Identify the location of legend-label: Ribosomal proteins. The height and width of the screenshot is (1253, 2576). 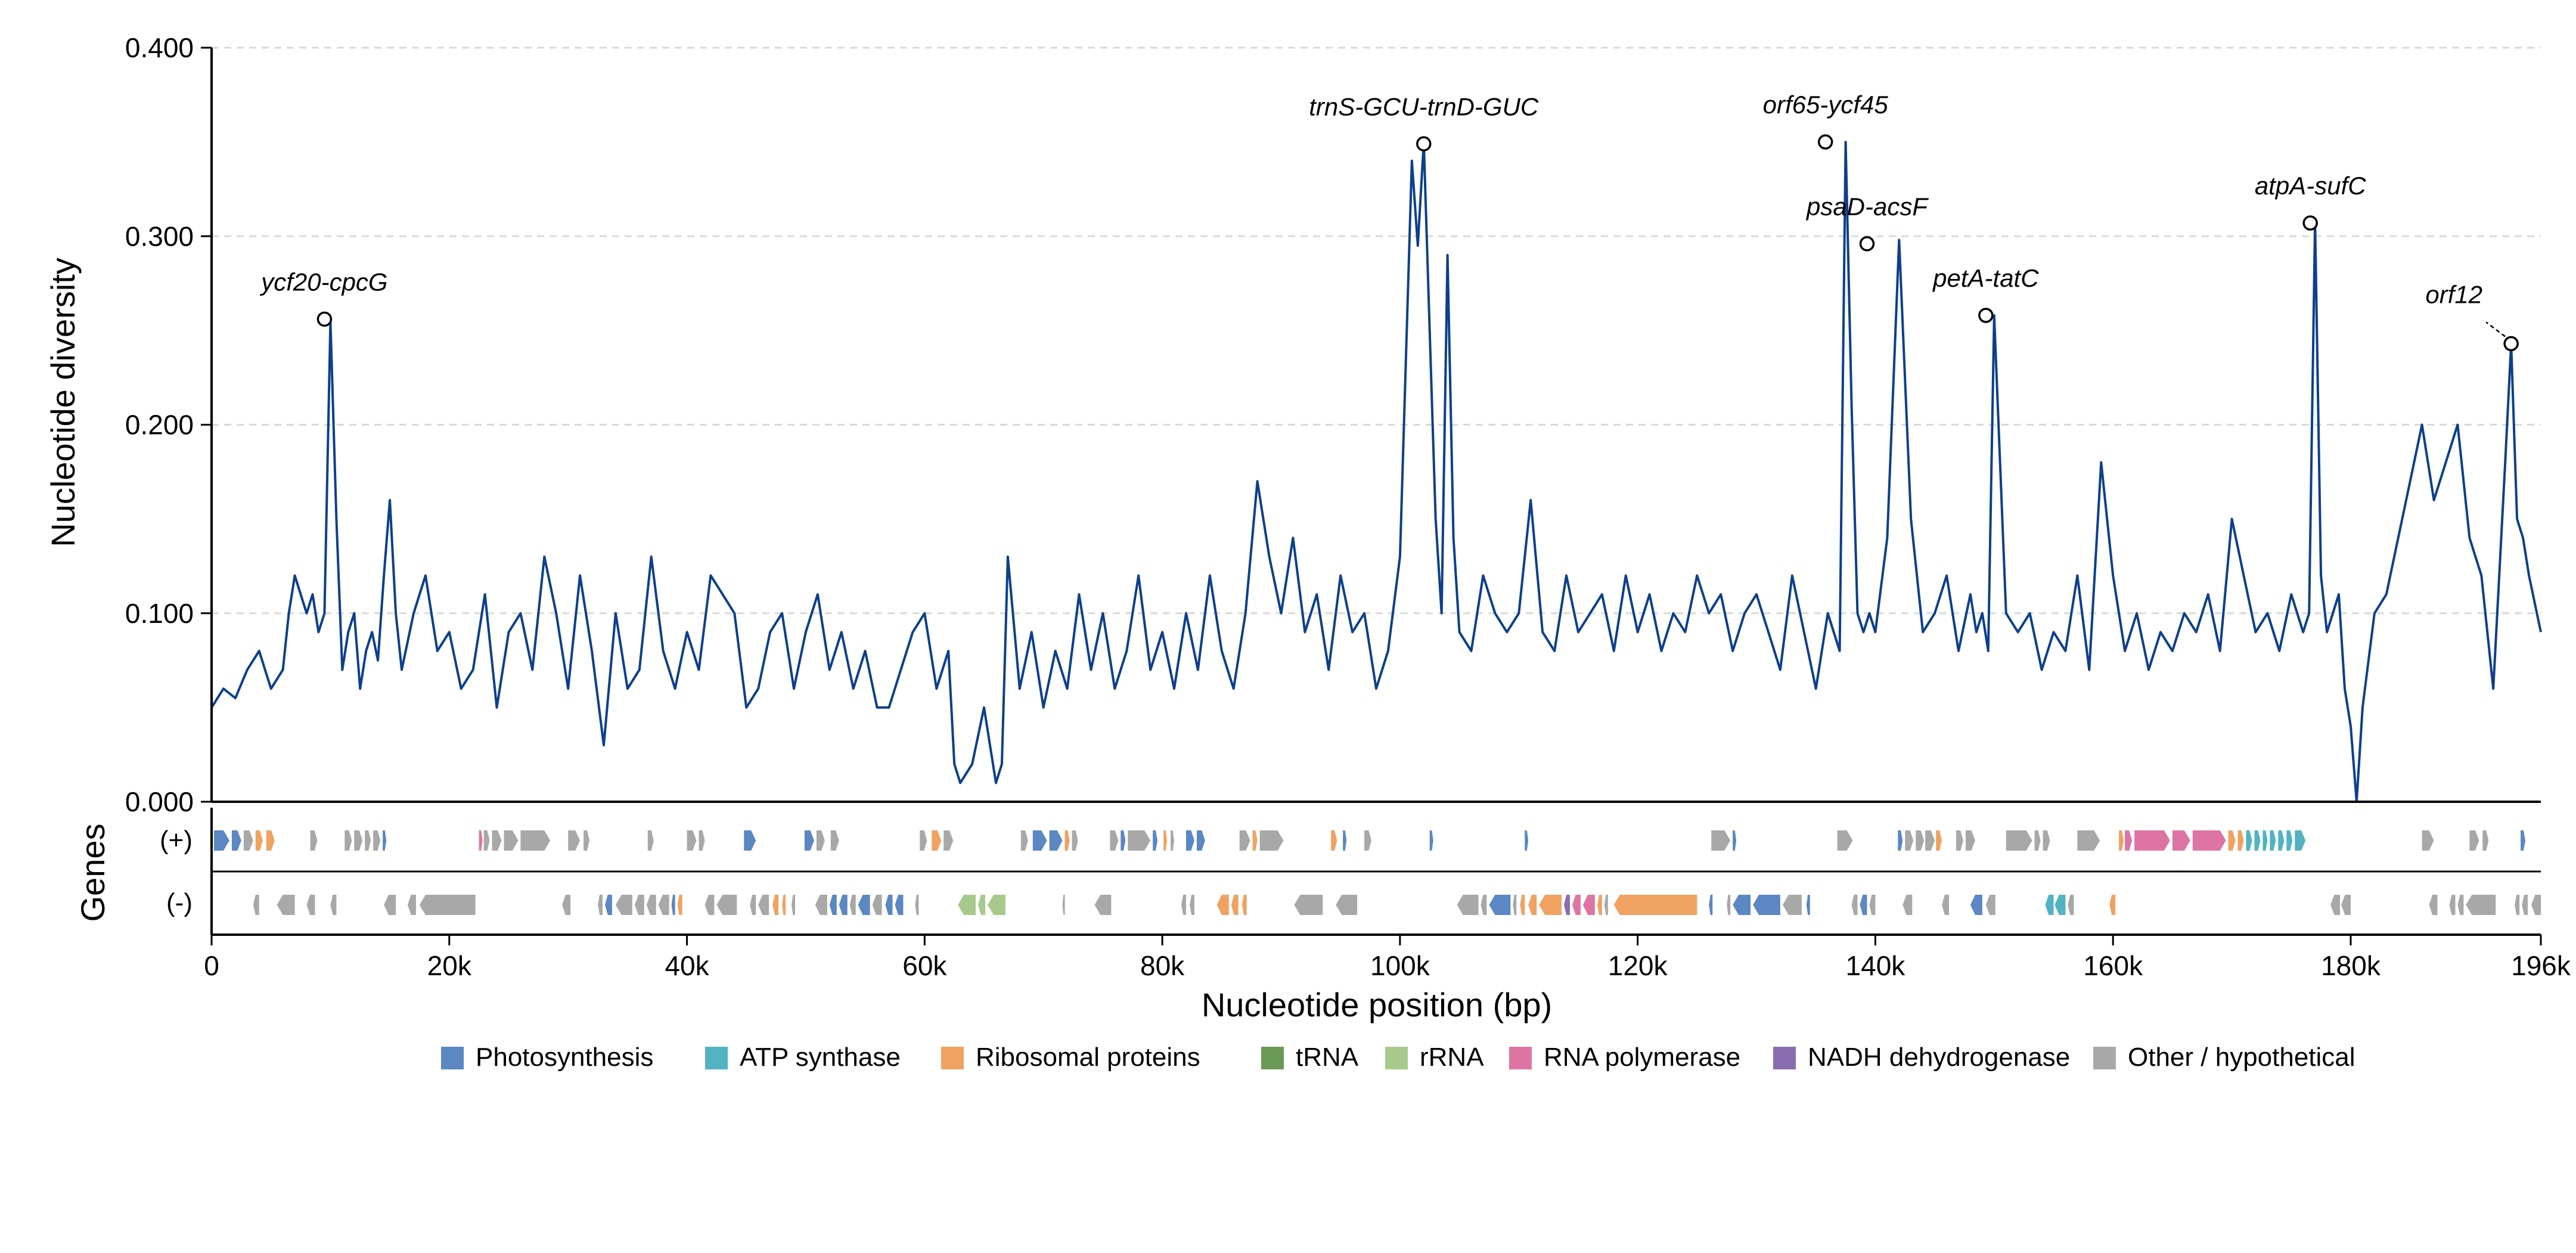
(1088, 1057).